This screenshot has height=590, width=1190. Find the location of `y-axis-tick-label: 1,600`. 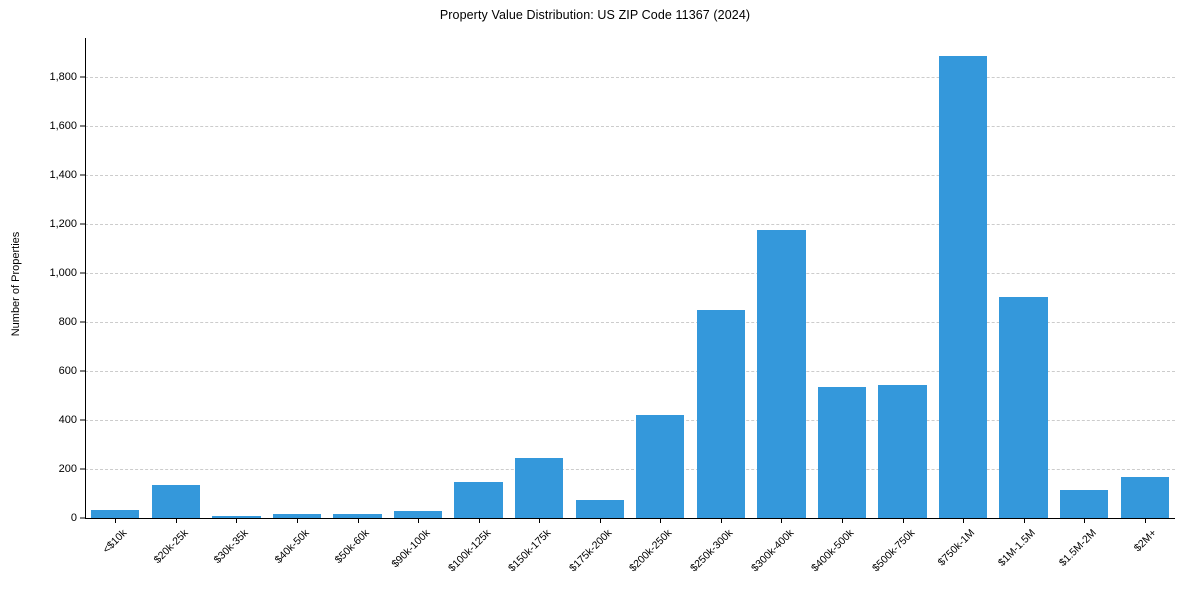

y-axis-tick-label: 1,600 is located at coordinates (63, 126).